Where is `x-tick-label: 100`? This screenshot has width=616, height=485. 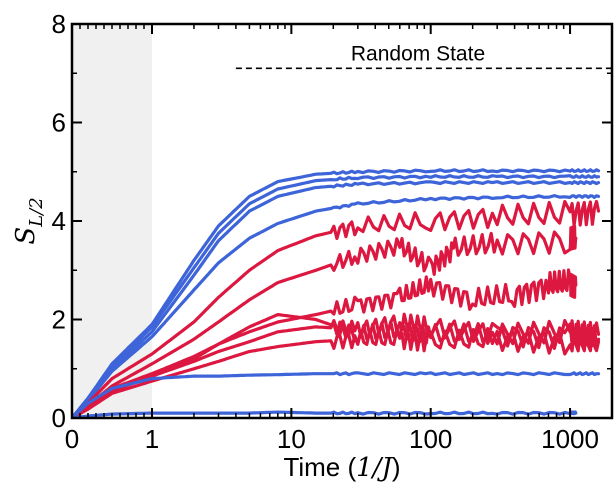
x-tick-label: 100 is located at coordinates (430, 439).